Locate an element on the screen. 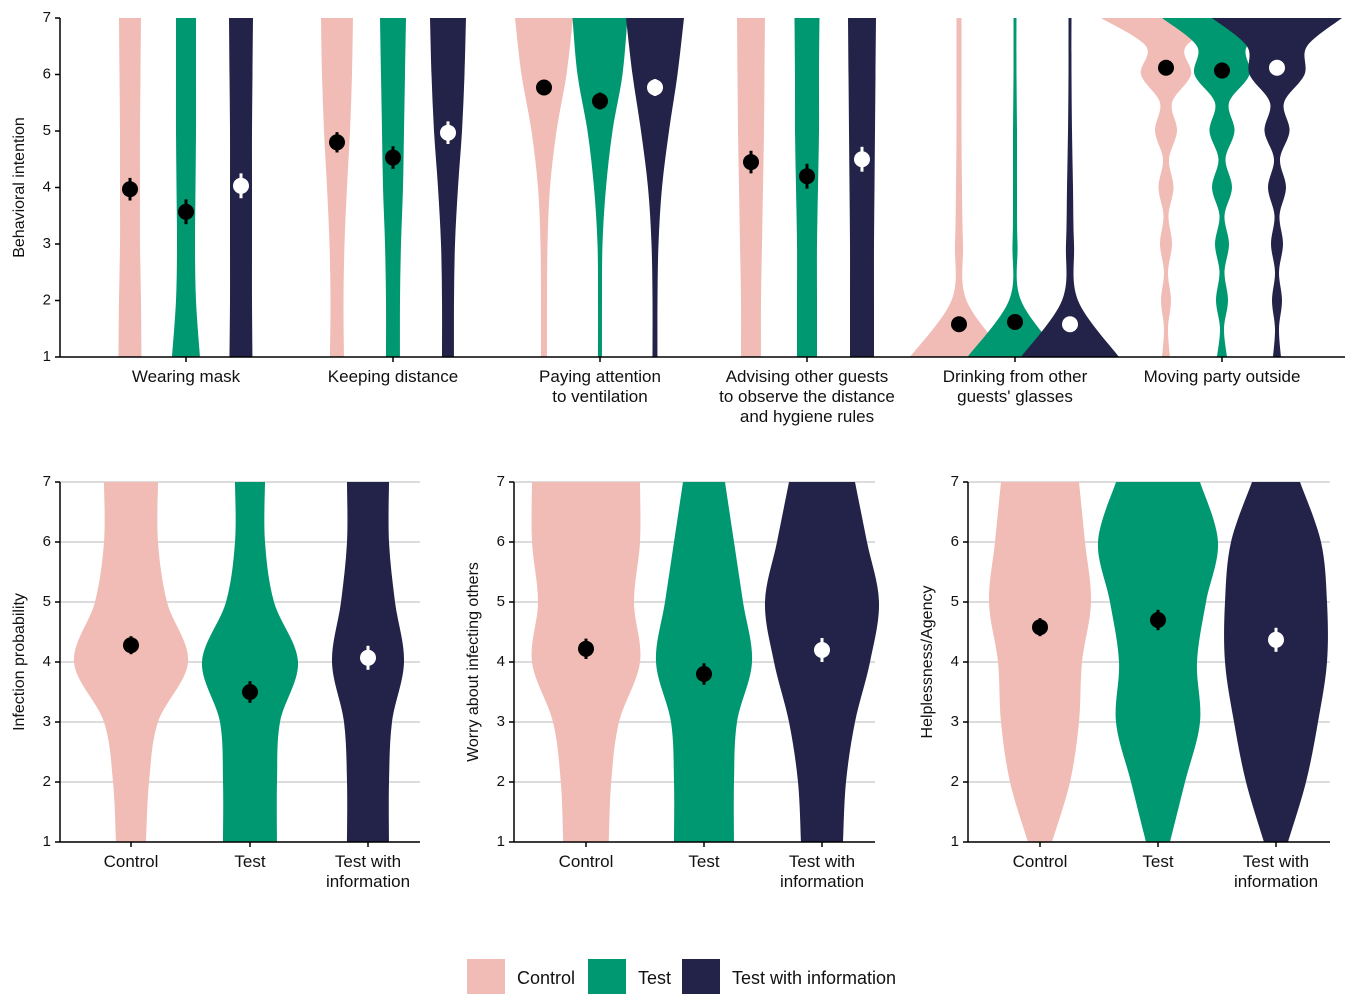  legend: Control Test Test with information is located at coordinates (681, 976).